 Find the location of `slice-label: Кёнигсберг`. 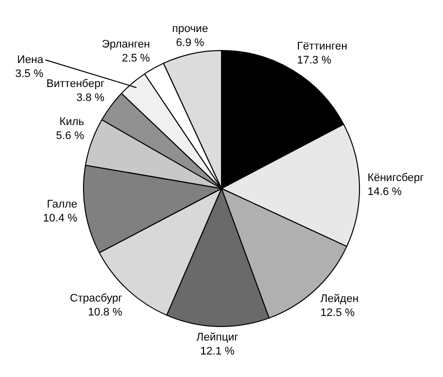

slice-label: Кёнигсберг is located at coordinates (395, 178).